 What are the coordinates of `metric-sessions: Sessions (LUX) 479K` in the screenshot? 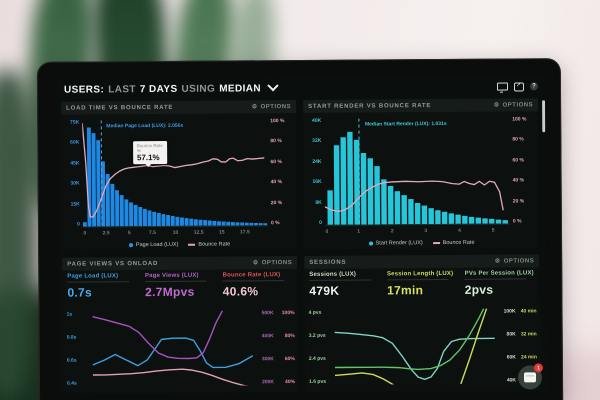 It's located at (344, 288).